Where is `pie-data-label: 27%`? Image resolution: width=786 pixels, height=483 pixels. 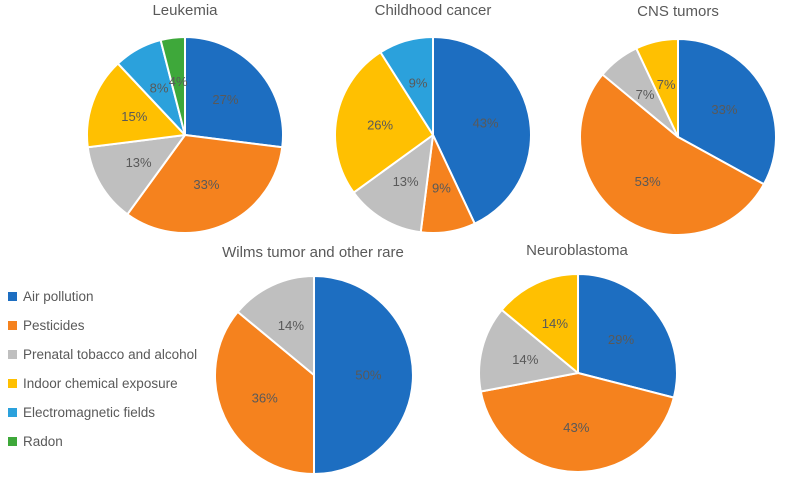
pie-data-label: 27% is located at coordinates (225, 99).